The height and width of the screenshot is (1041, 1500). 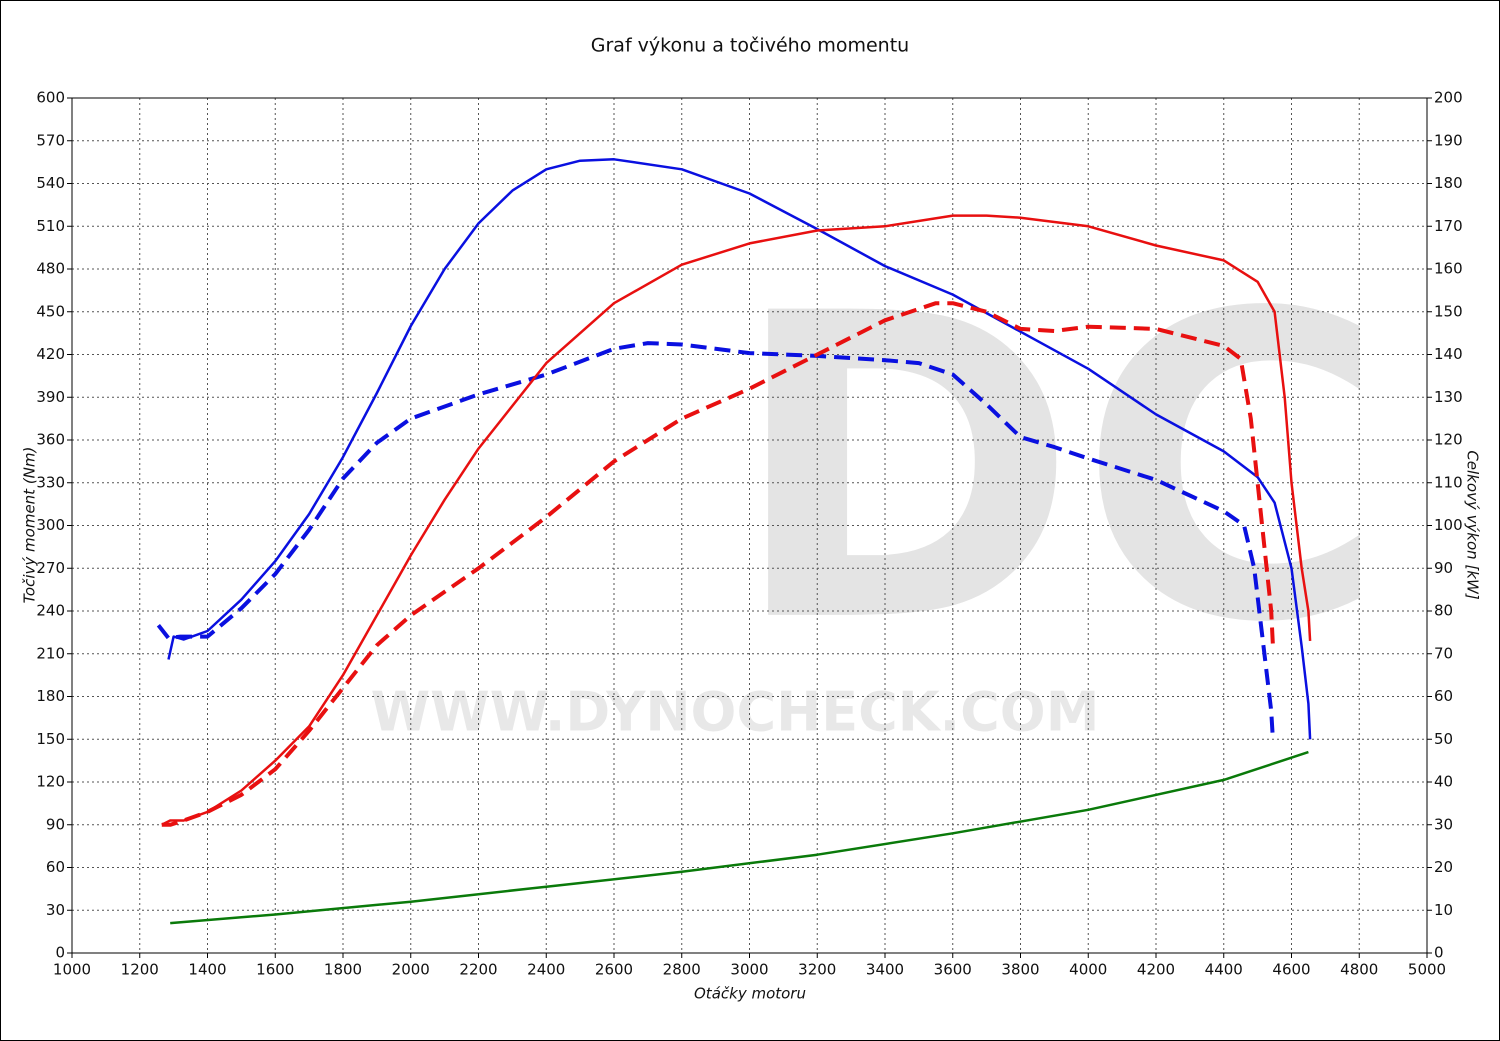 What do you see at coordinates (1448, 311) in the screenshot?
I see `y2-tick-label: 150` at bounding box center [1448, 311].